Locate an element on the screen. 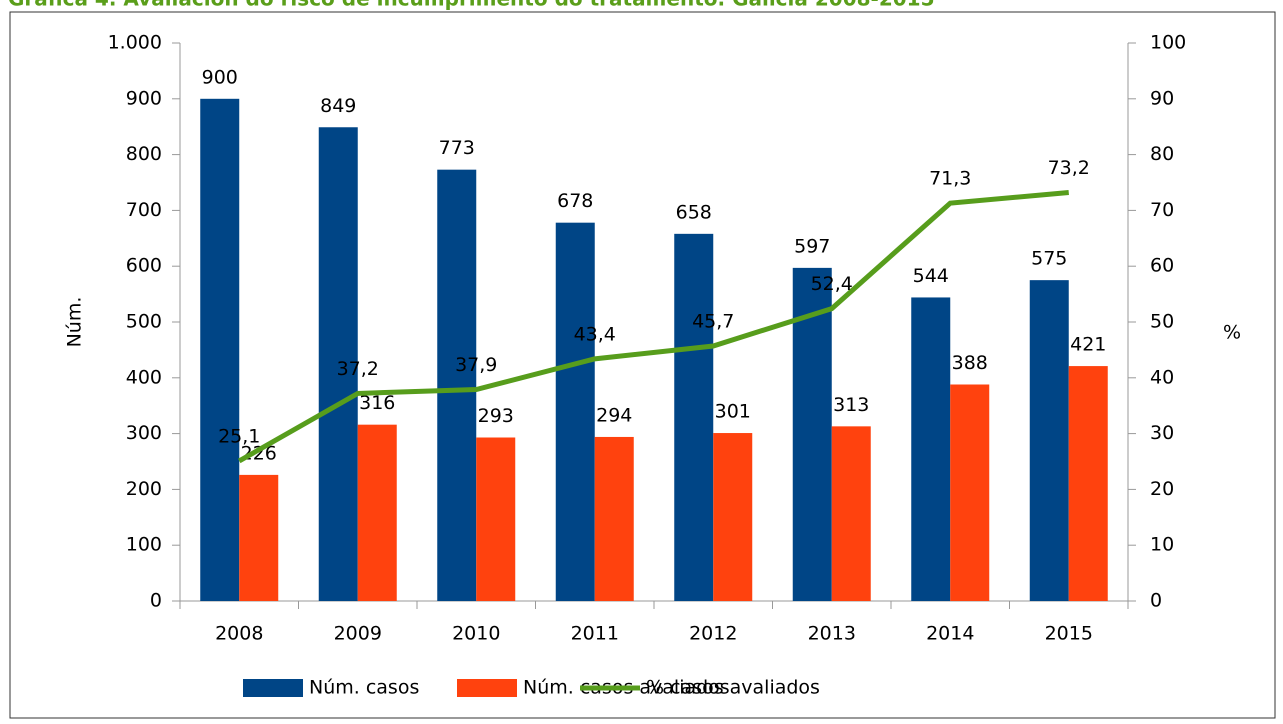 This screenshot has height=724, width=1283. y2-tick-label: 20 is located at coordinates (1162, 489).